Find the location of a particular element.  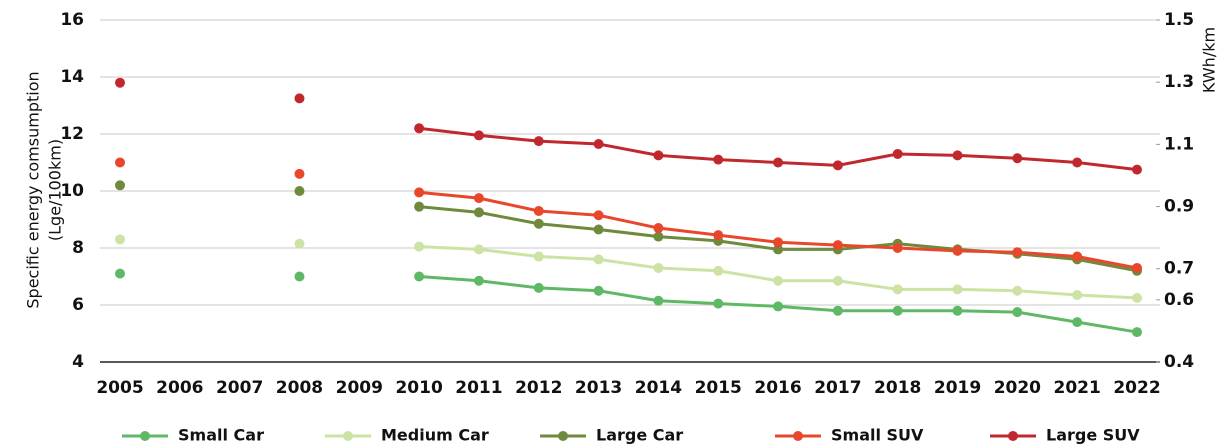

x-tick-label: 2009 is located at coordinates (359, 388).